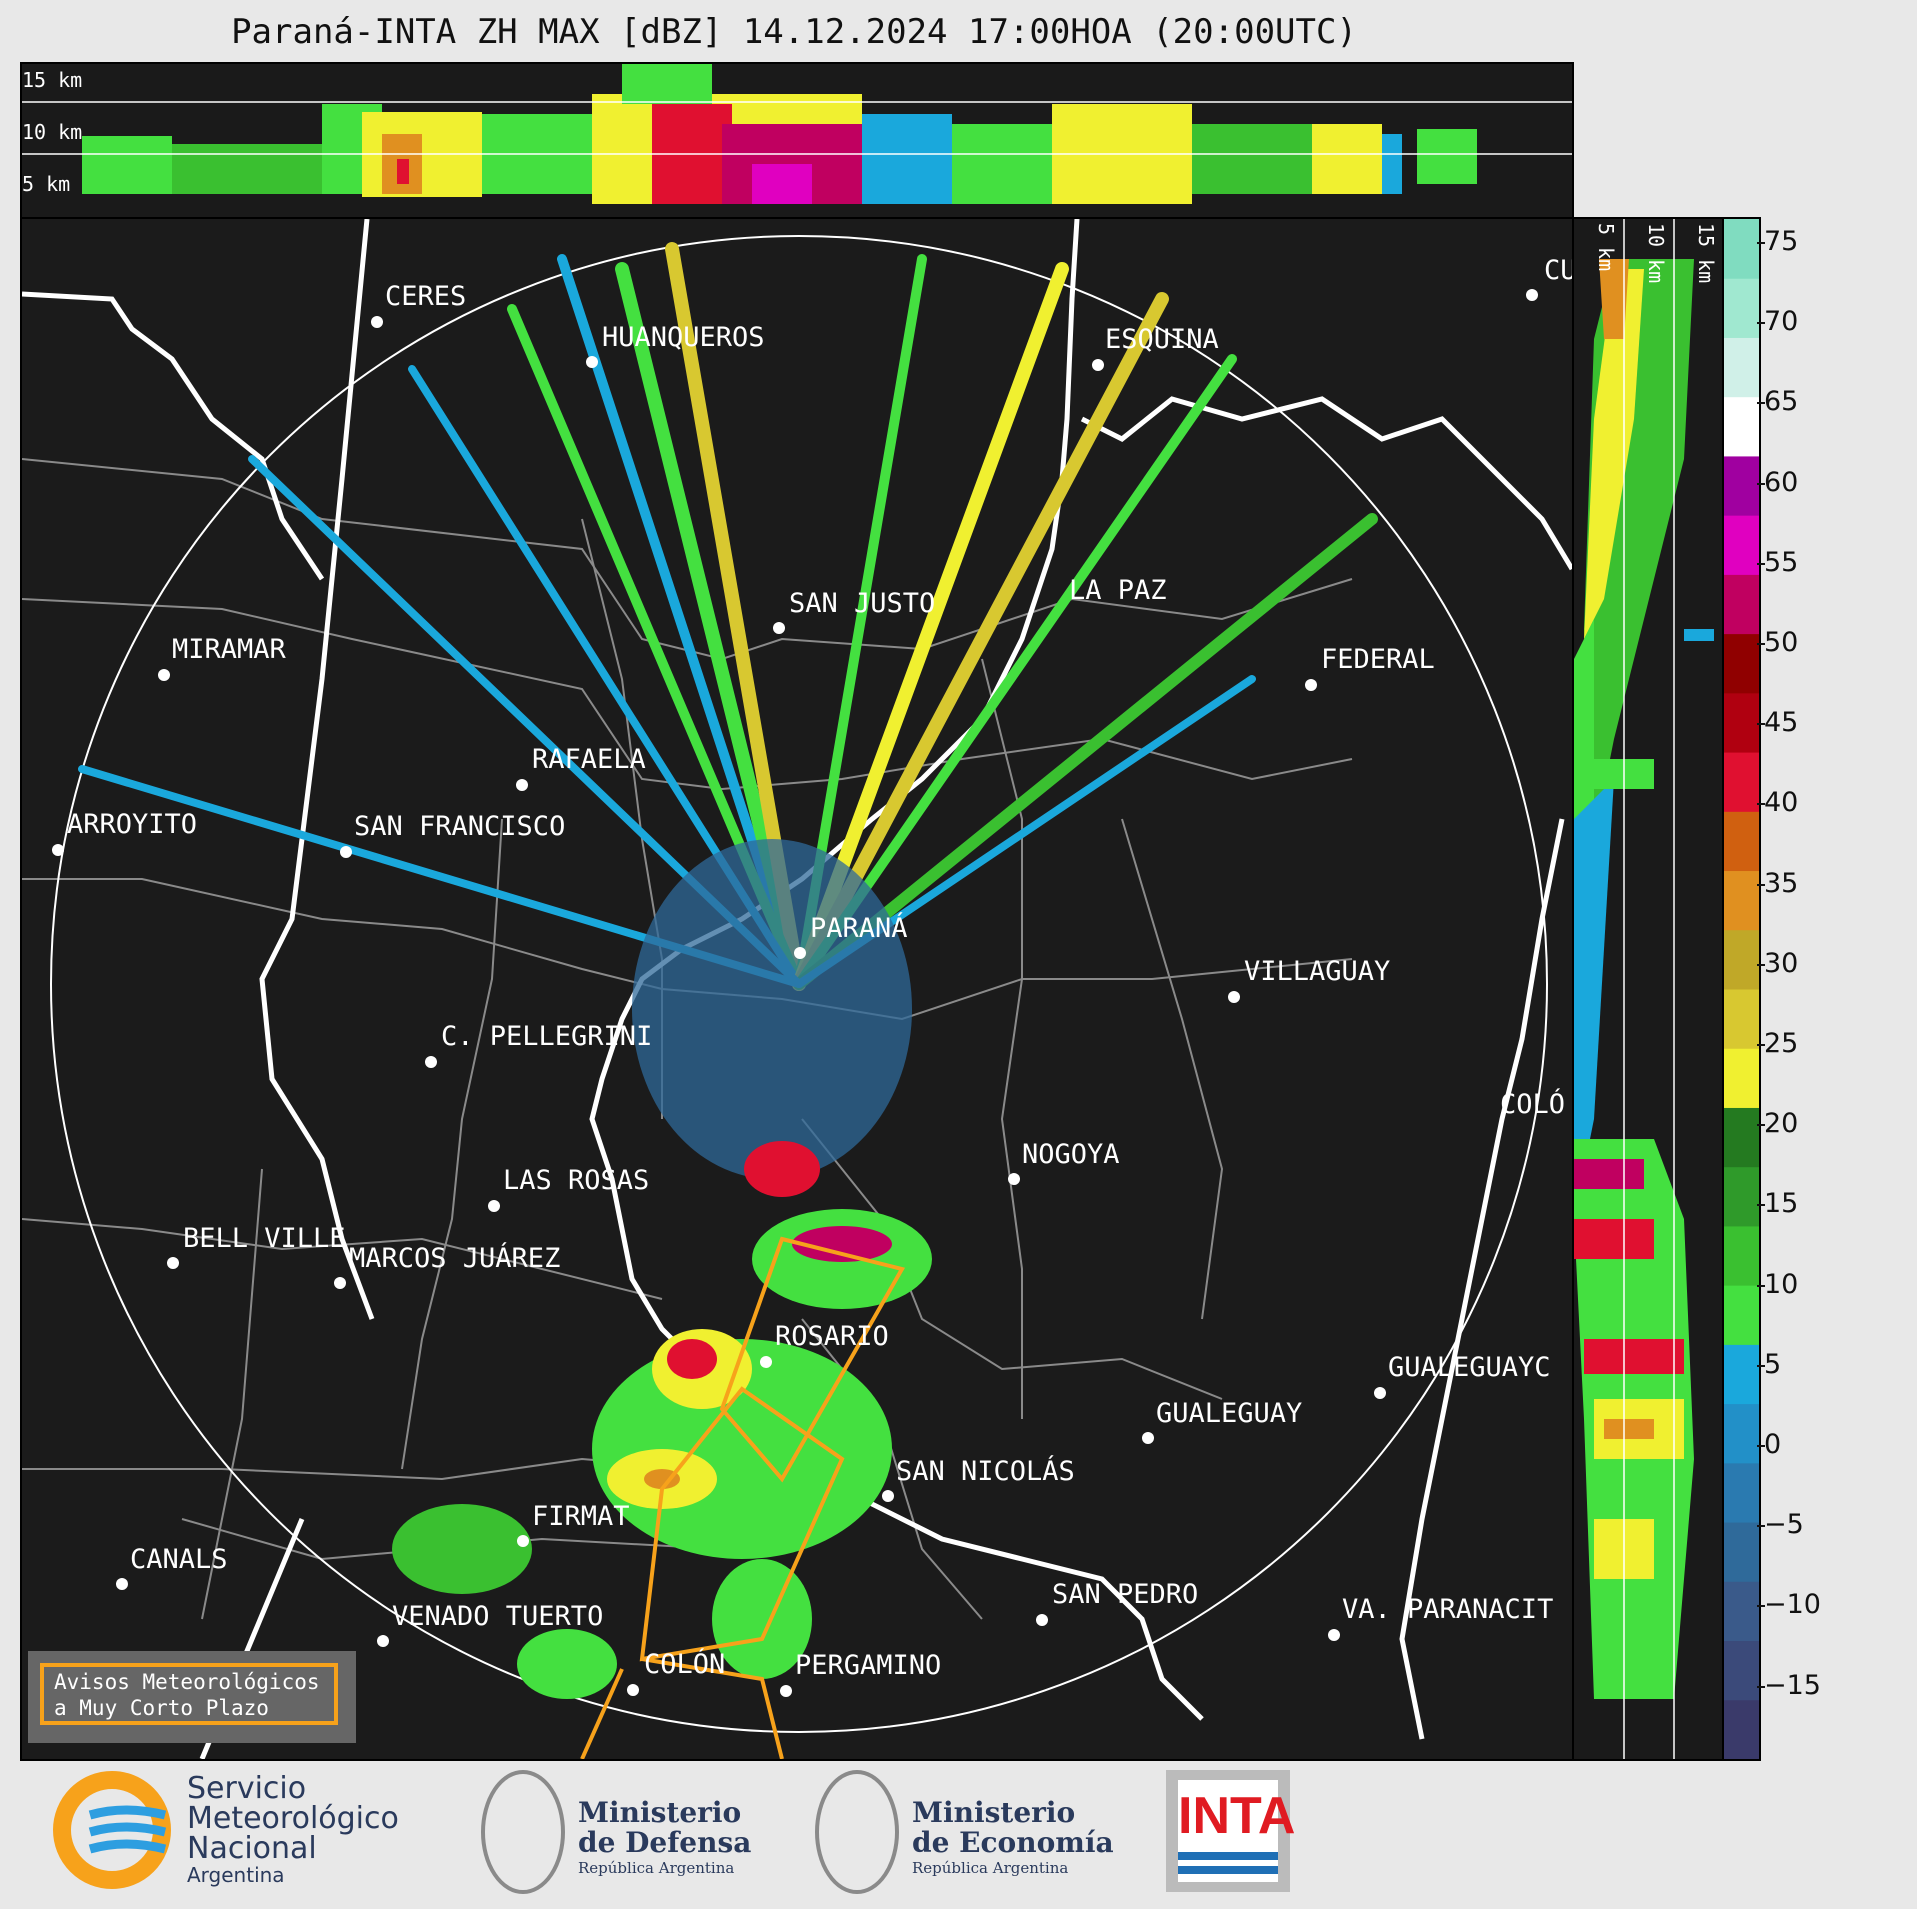 The image size is (1917, 1909). Describe the element at coordinates (1448, 1609) in the screenshot. I see `city-label: VA. PARANACIT` at that location.